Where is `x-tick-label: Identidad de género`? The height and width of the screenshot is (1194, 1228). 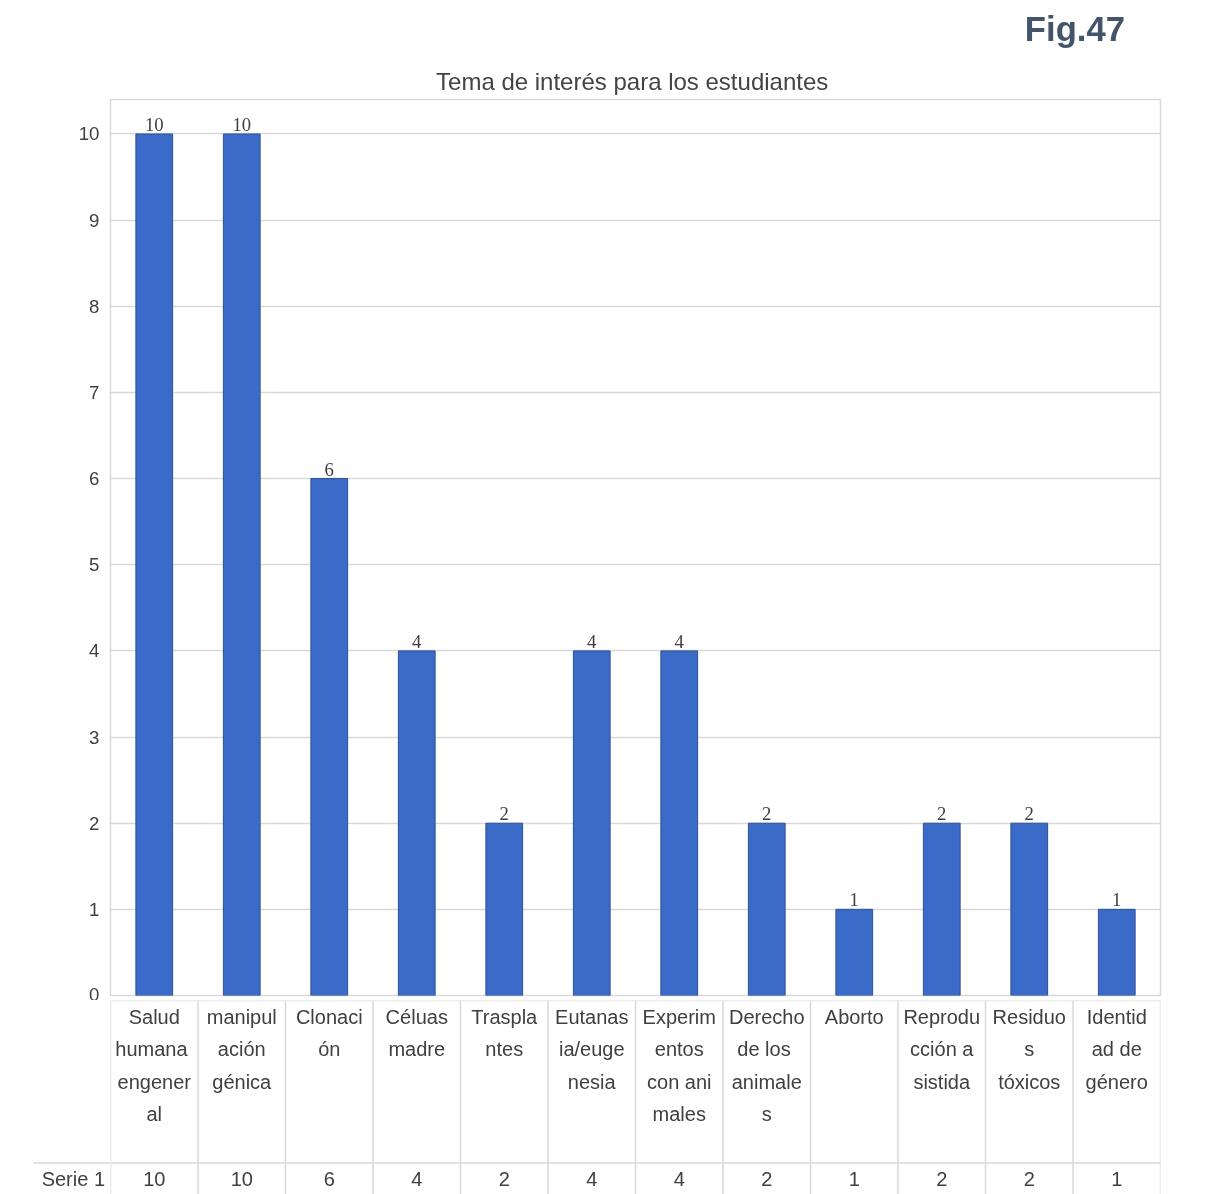 x-tick-label: Identidad de género is located at coordinates (1116, 1049).